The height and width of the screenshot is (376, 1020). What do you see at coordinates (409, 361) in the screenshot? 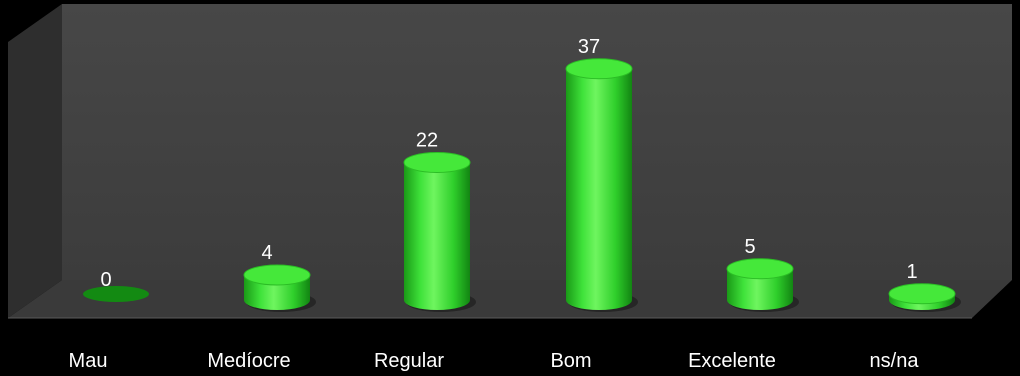
I see `category-label: Regular` at bounding box center [409, 361].